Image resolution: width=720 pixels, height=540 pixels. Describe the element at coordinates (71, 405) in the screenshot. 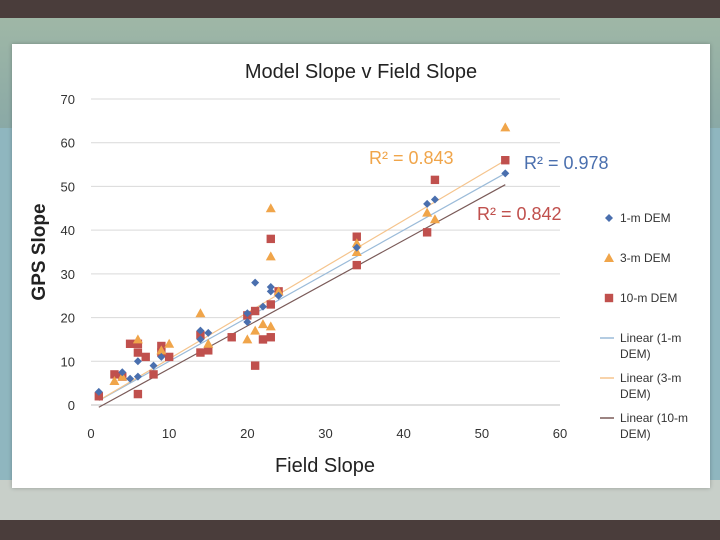

I see `y-tick-label: 0` at that location.